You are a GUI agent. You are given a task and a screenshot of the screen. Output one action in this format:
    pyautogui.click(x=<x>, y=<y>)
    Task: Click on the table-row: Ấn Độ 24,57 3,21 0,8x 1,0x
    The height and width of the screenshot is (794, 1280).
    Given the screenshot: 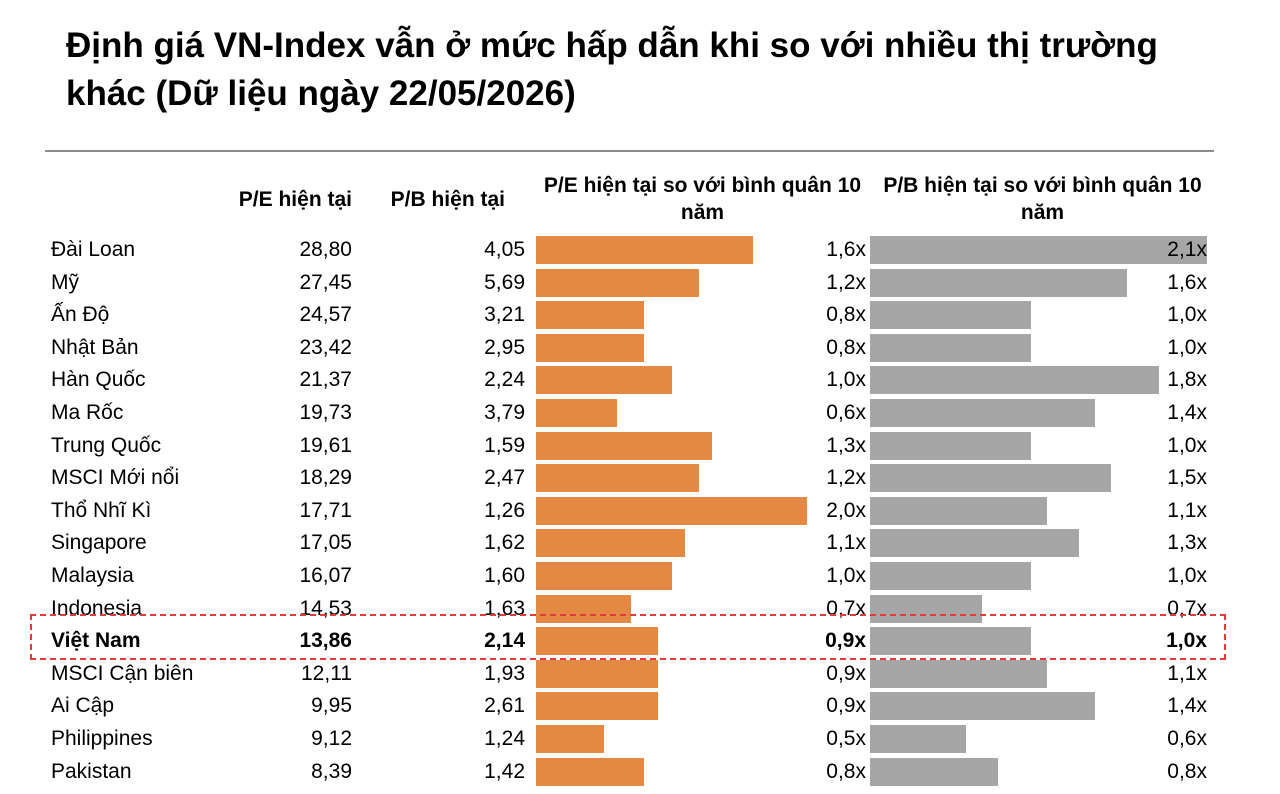 What is the action you would take?
    pyautogui.click(x=640, y=315)
    